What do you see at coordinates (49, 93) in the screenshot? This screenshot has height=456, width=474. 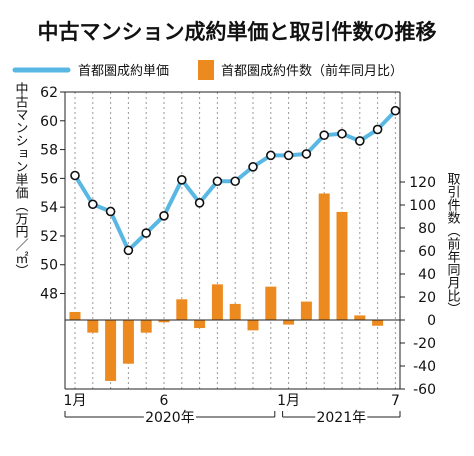 I see `left-tick-label: 62` at bounding box center [49, 93].